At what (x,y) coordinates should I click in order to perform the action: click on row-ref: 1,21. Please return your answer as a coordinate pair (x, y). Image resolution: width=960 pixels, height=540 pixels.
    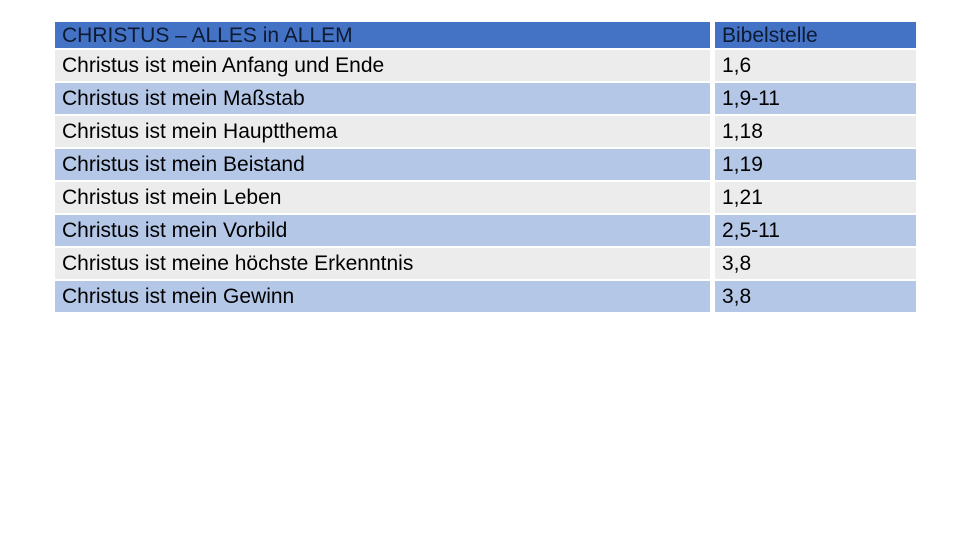
    Looking at the image, I should click on (815, 197).